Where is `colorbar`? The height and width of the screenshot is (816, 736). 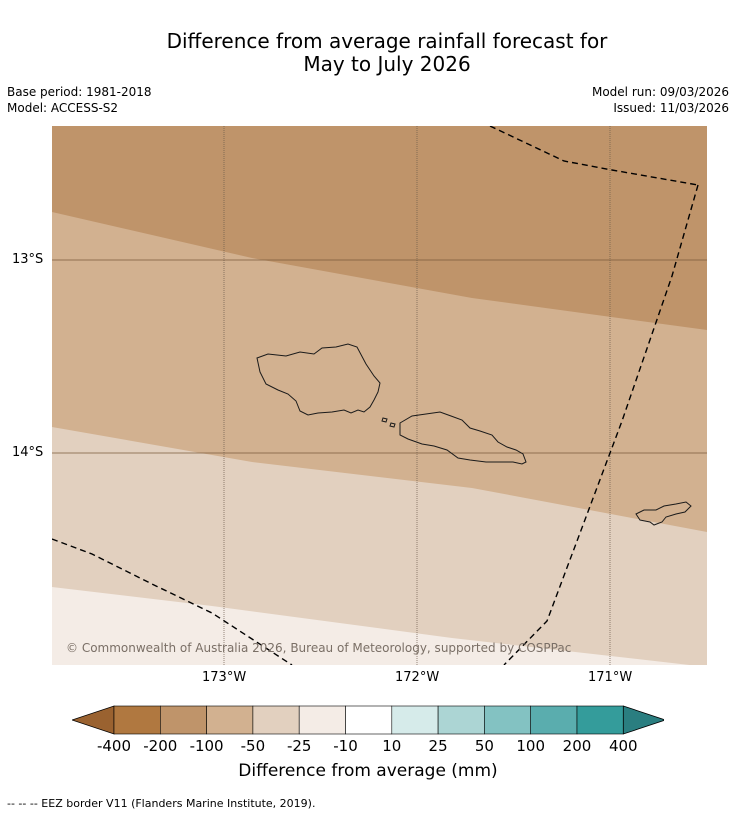 colorbar is located at coordinates (368, 720).